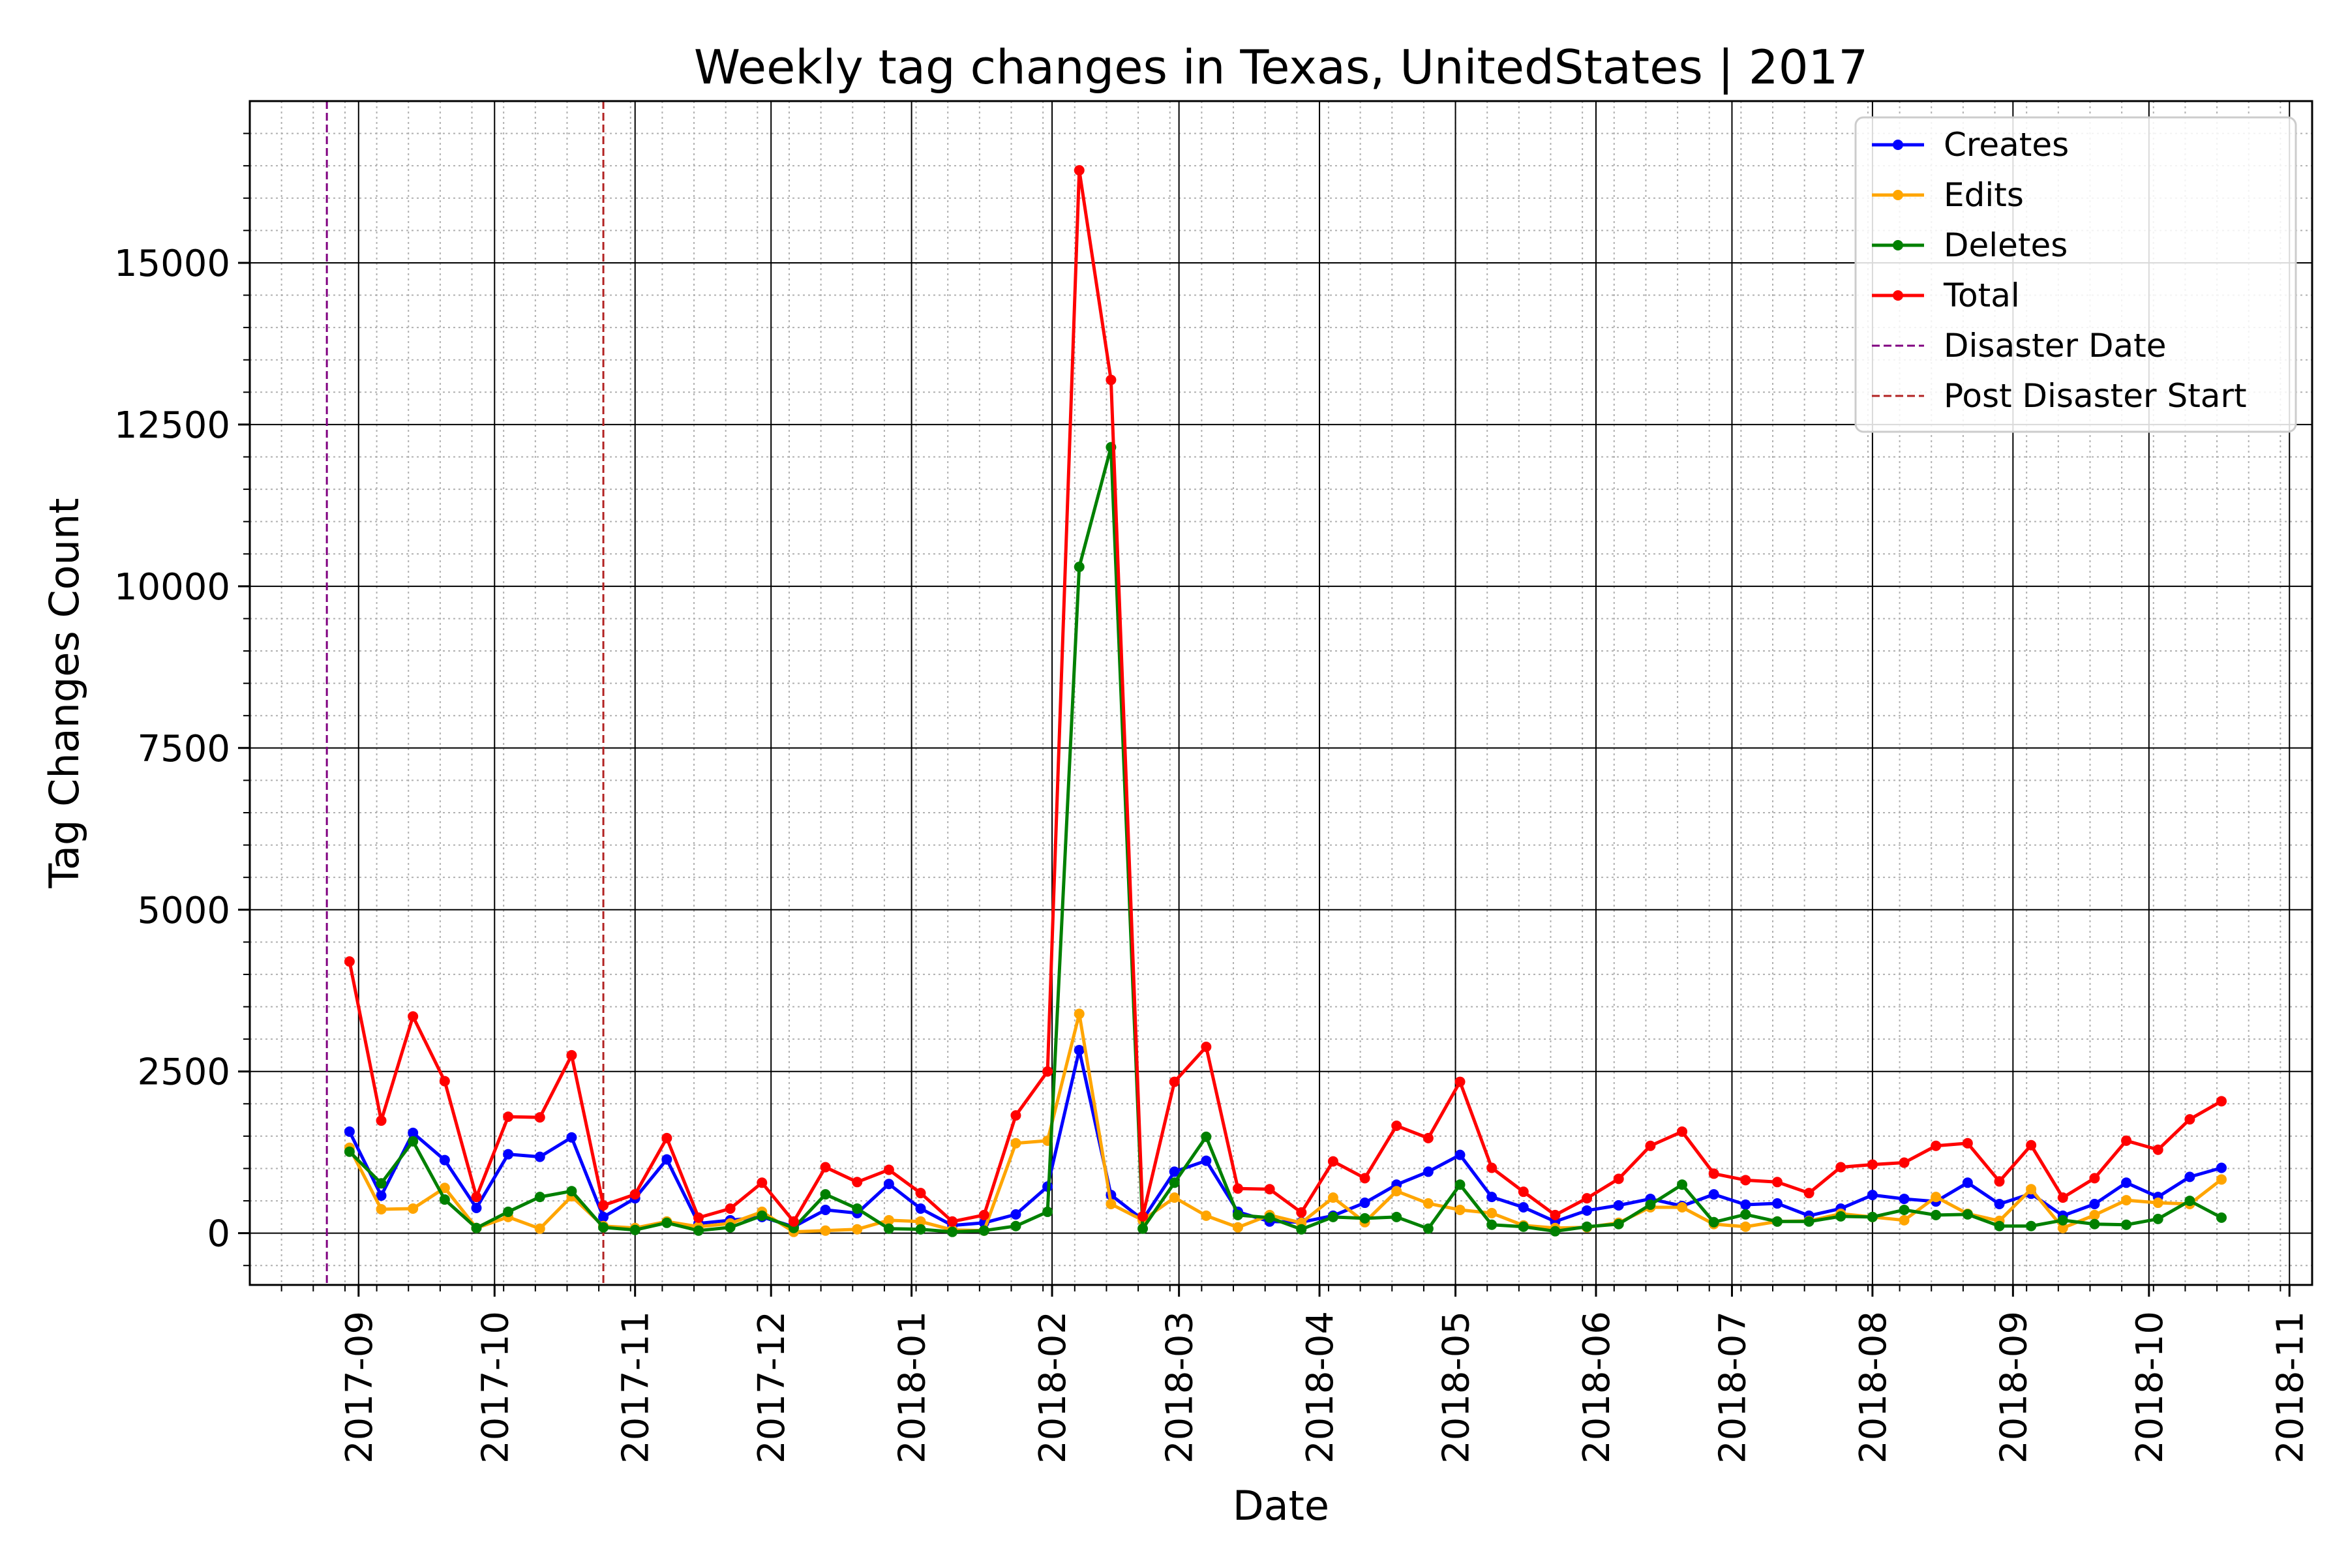 The width and height of the screenshot is (2348, 1568). Describe the element at coordinates (219, 1234) in the screenshot. I see `y-tick-label: 0` at that location.